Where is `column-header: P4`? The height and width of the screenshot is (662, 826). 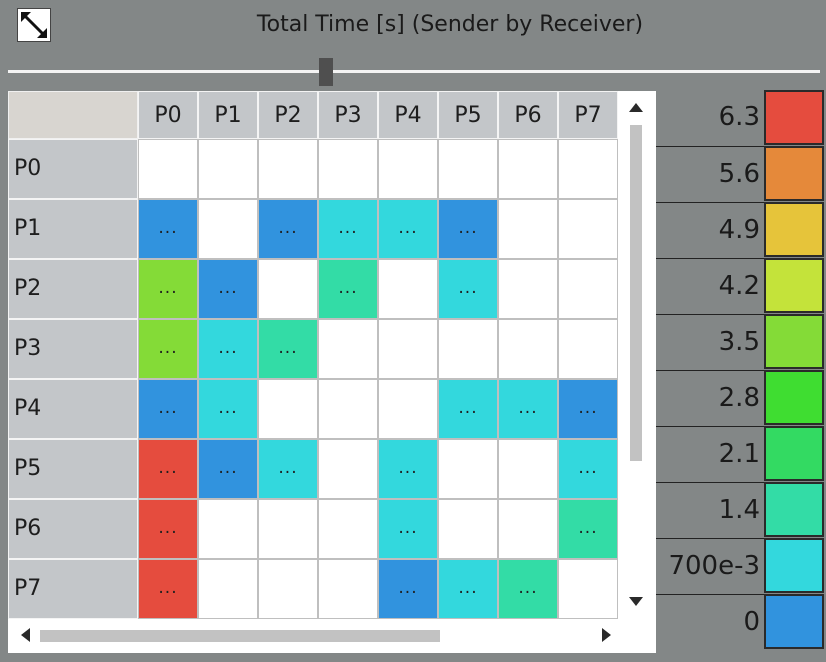
column-header: P4 is located at coordinates (408, 115).